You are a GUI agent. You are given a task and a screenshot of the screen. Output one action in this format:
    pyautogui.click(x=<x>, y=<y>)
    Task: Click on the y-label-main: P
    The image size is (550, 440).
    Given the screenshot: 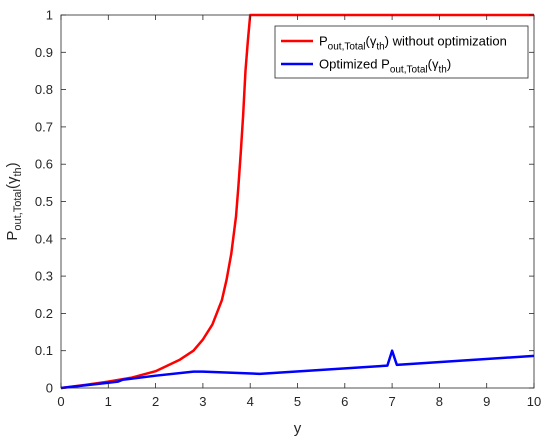 What is the action you would take?
    pyautogui.click(x=12, y=236)
    